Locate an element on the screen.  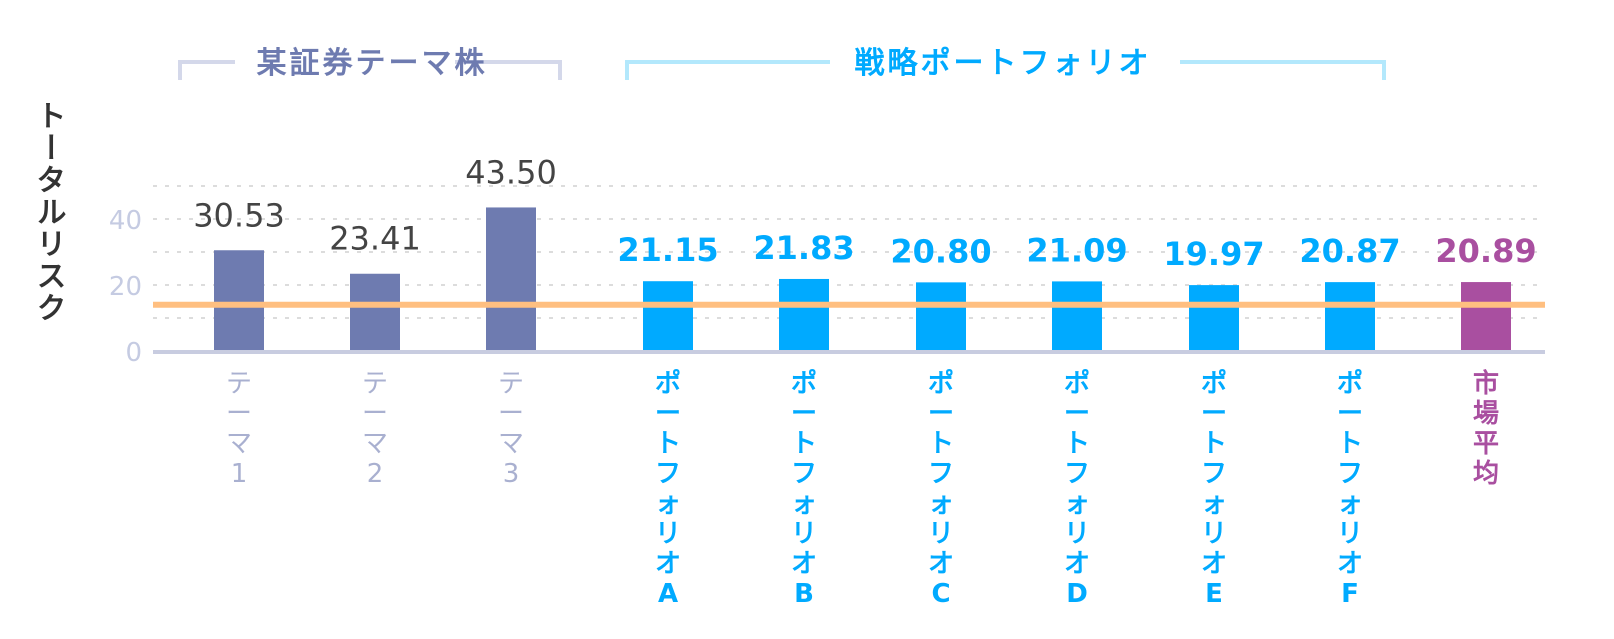
category-label-char: C is located at coordinates (940, 594).